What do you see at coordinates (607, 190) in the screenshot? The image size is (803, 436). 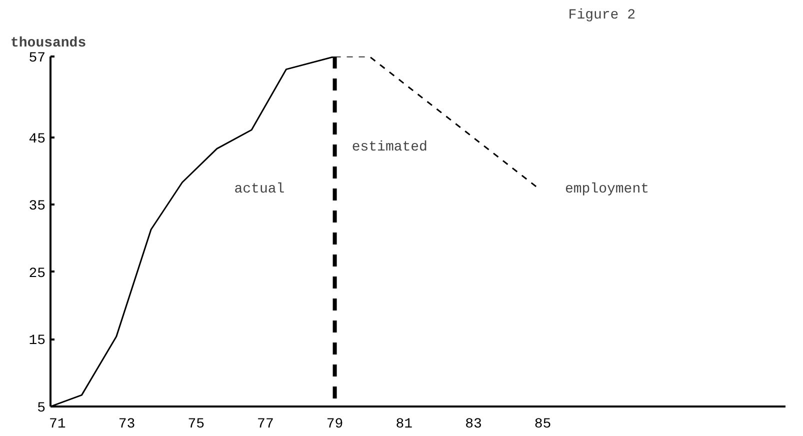 I see `annotation: employment` at bounding box center [607, 190].